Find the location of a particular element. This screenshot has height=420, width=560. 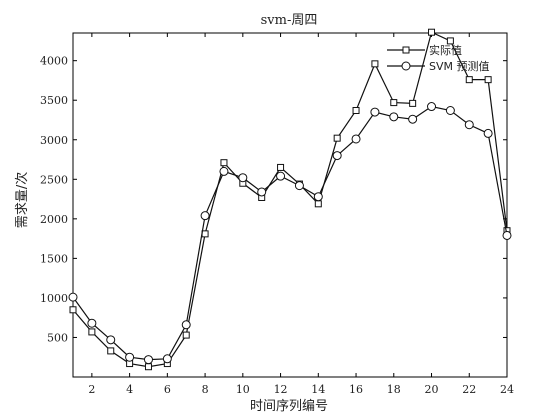

legend-label-0: 实际值 is located at coordinates (445, 50).